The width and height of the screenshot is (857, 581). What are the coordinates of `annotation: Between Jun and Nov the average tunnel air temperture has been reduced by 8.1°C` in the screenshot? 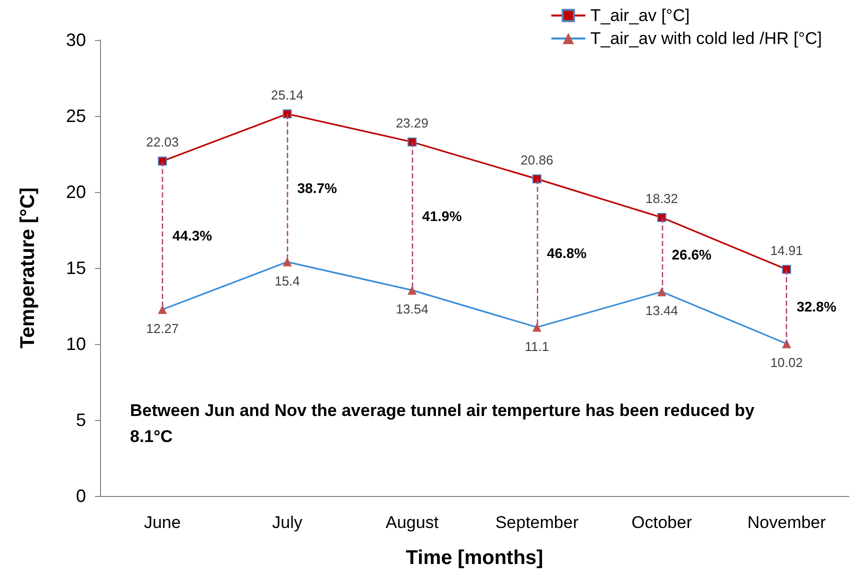 It's located at (445, 423).